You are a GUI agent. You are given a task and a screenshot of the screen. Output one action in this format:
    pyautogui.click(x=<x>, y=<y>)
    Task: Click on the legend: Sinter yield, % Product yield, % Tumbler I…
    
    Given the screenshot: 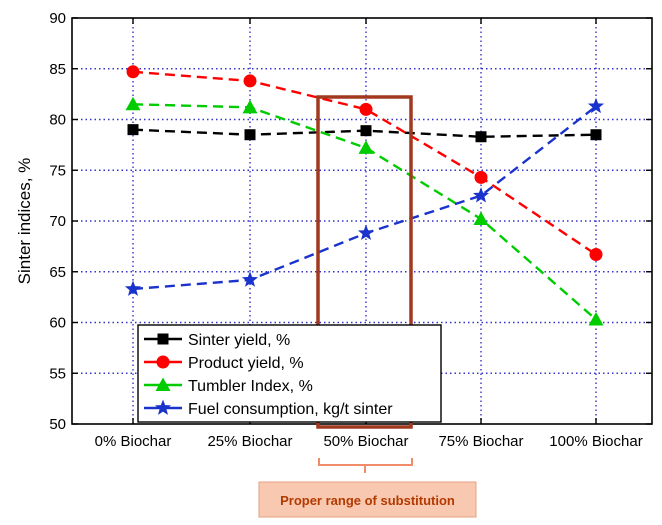 What is the action you would take?
    pyautogui.click(x=289, y=373)
    